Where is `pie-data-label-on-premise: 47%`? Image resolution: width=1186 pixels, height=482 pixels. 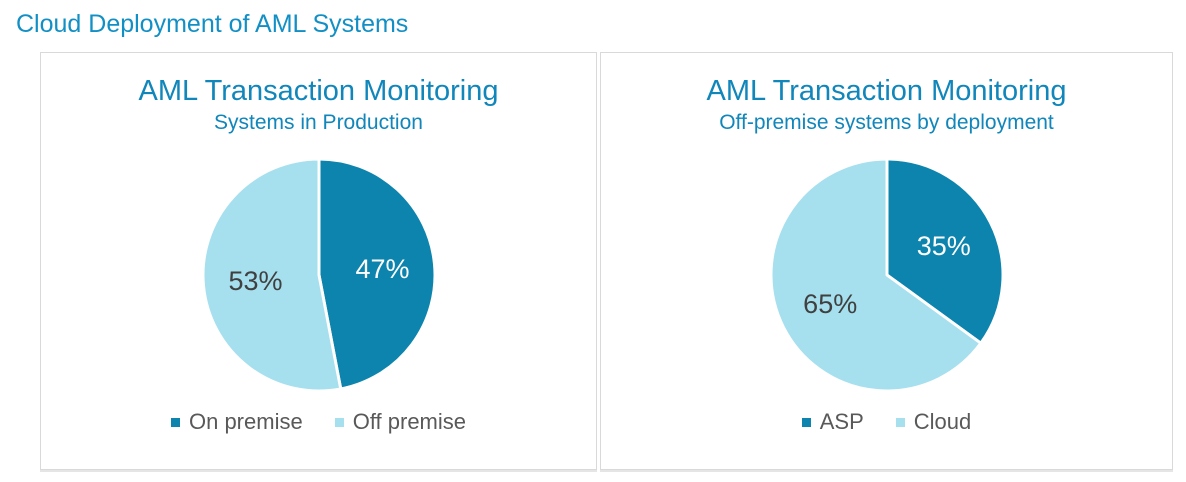
pie-data-label-on-premise: 47% is located at coordinates (382, 269).